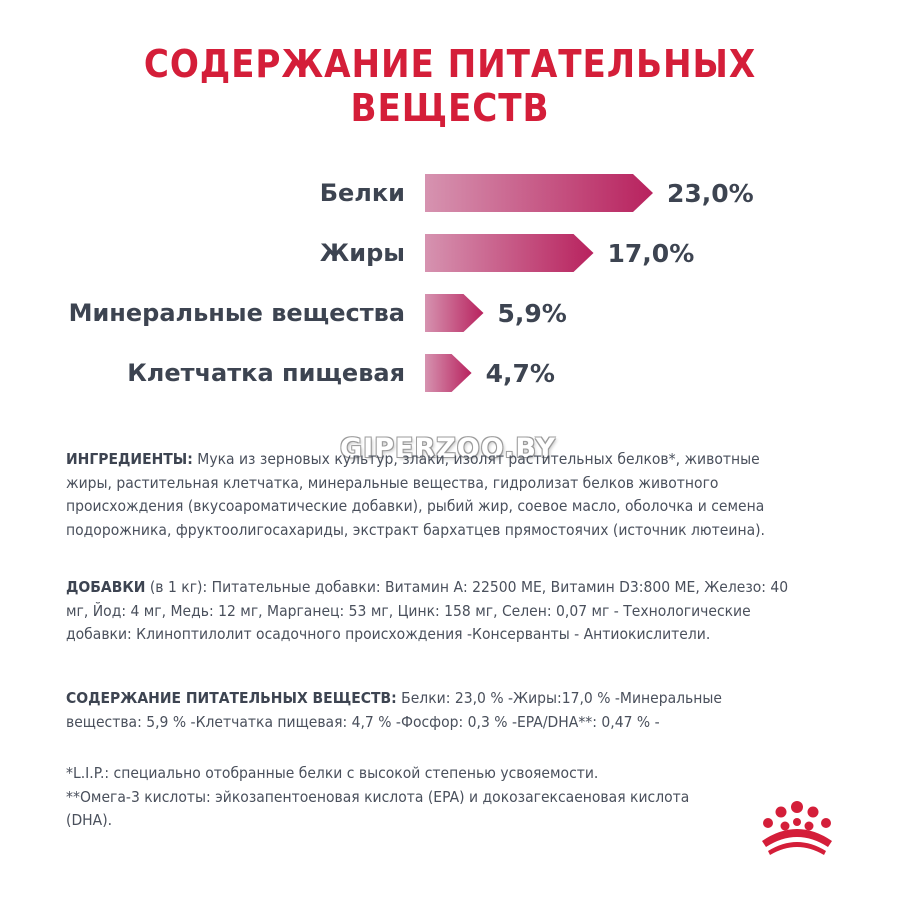  I want to click on ingredients-heading: ИНГРЕДИЕНТЫ:, so click(129, 459).